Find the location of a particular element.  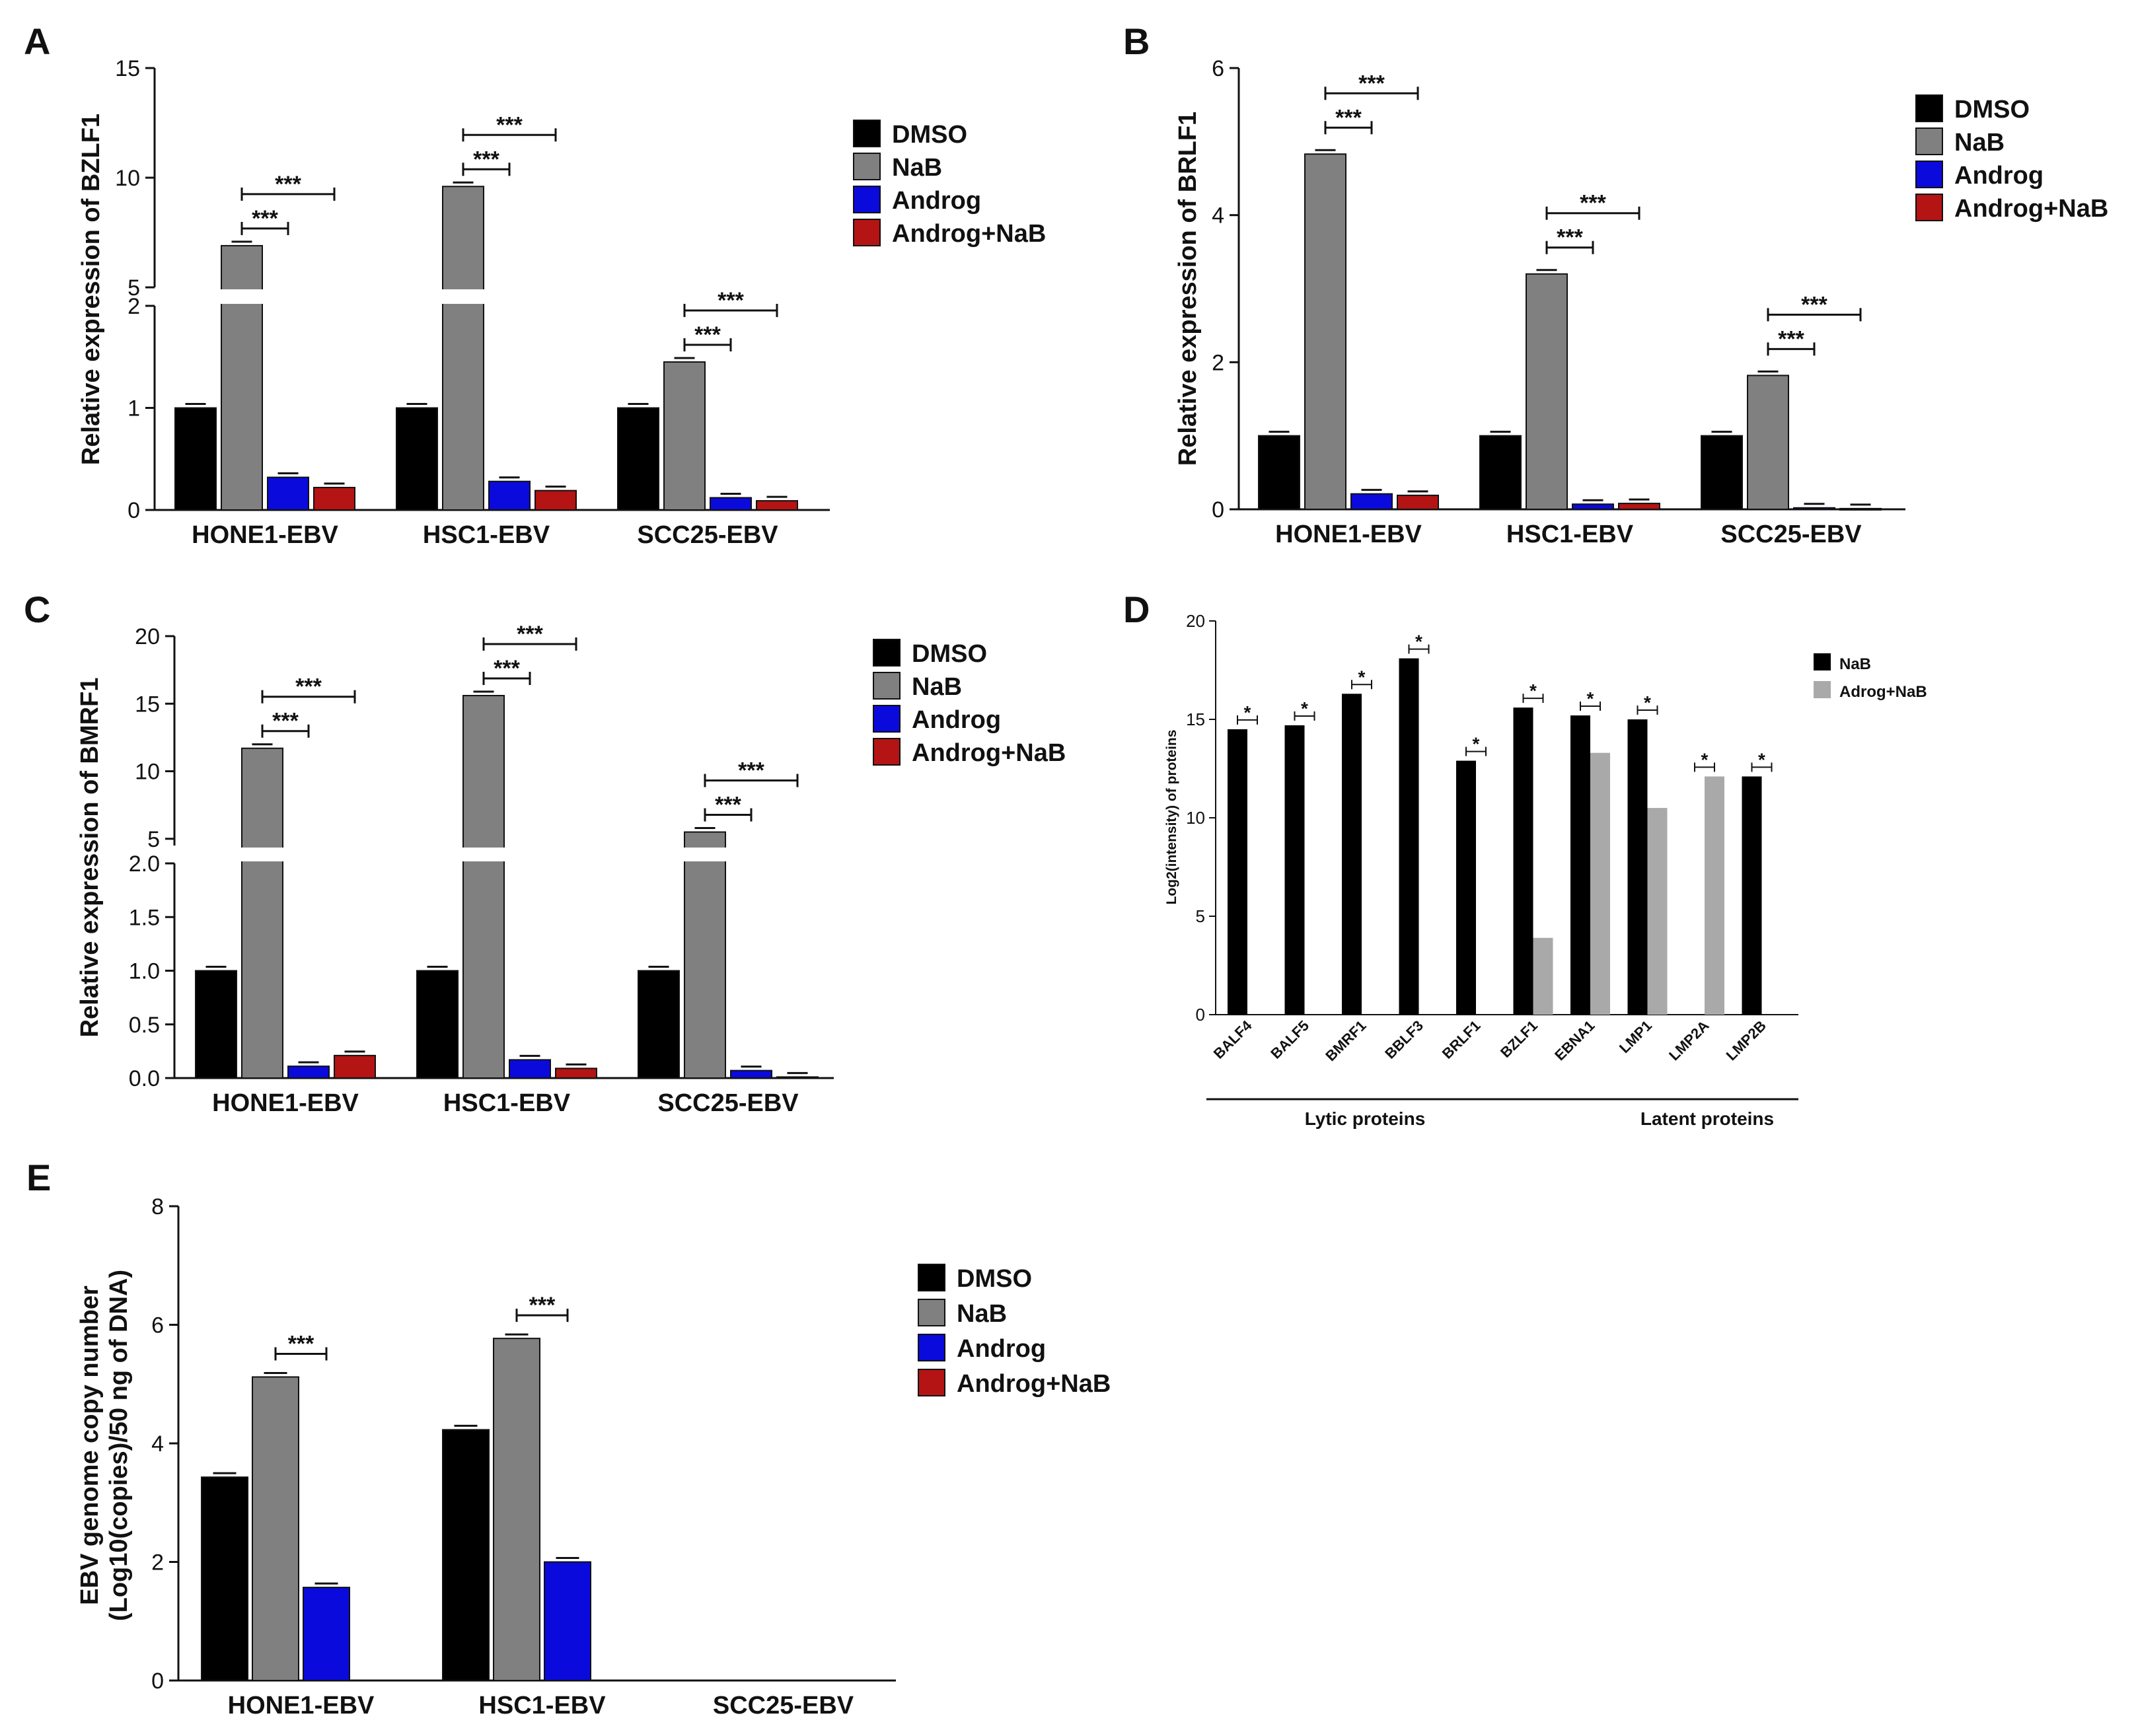

legend-label: NaB is located at coordinates (982, 1314).